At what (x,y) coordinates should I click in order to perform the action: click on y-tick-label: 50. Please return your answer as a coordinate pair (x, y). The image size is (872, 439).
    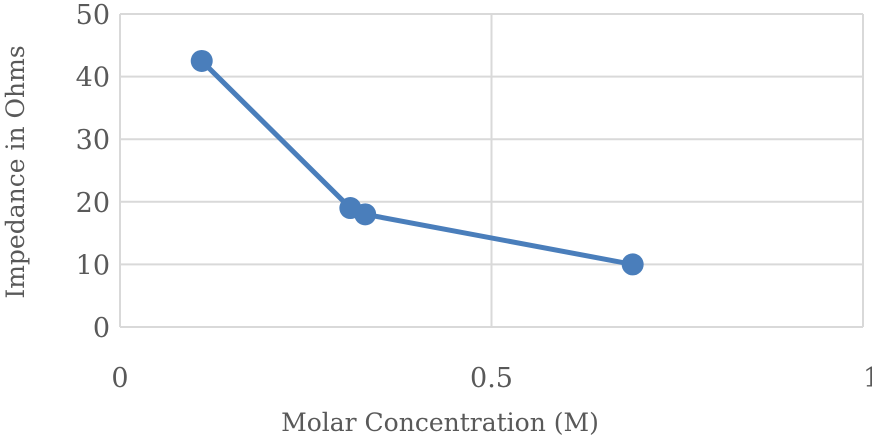
    Looking at the image, I should click on (93, 15).